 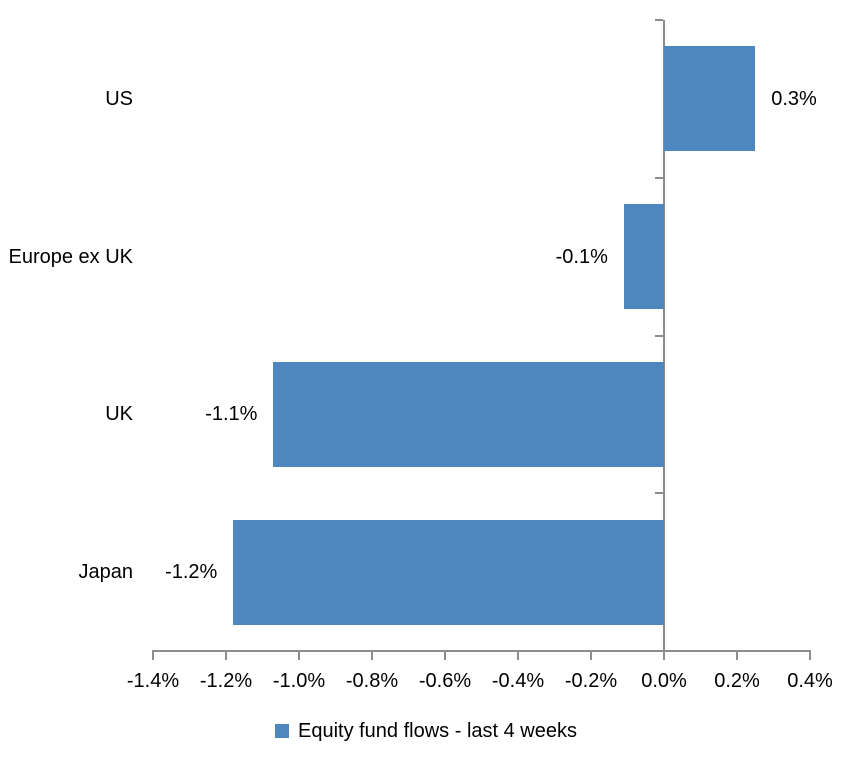 I want to click on x-tick-label: -1.0%, so click(x=299, y=681).